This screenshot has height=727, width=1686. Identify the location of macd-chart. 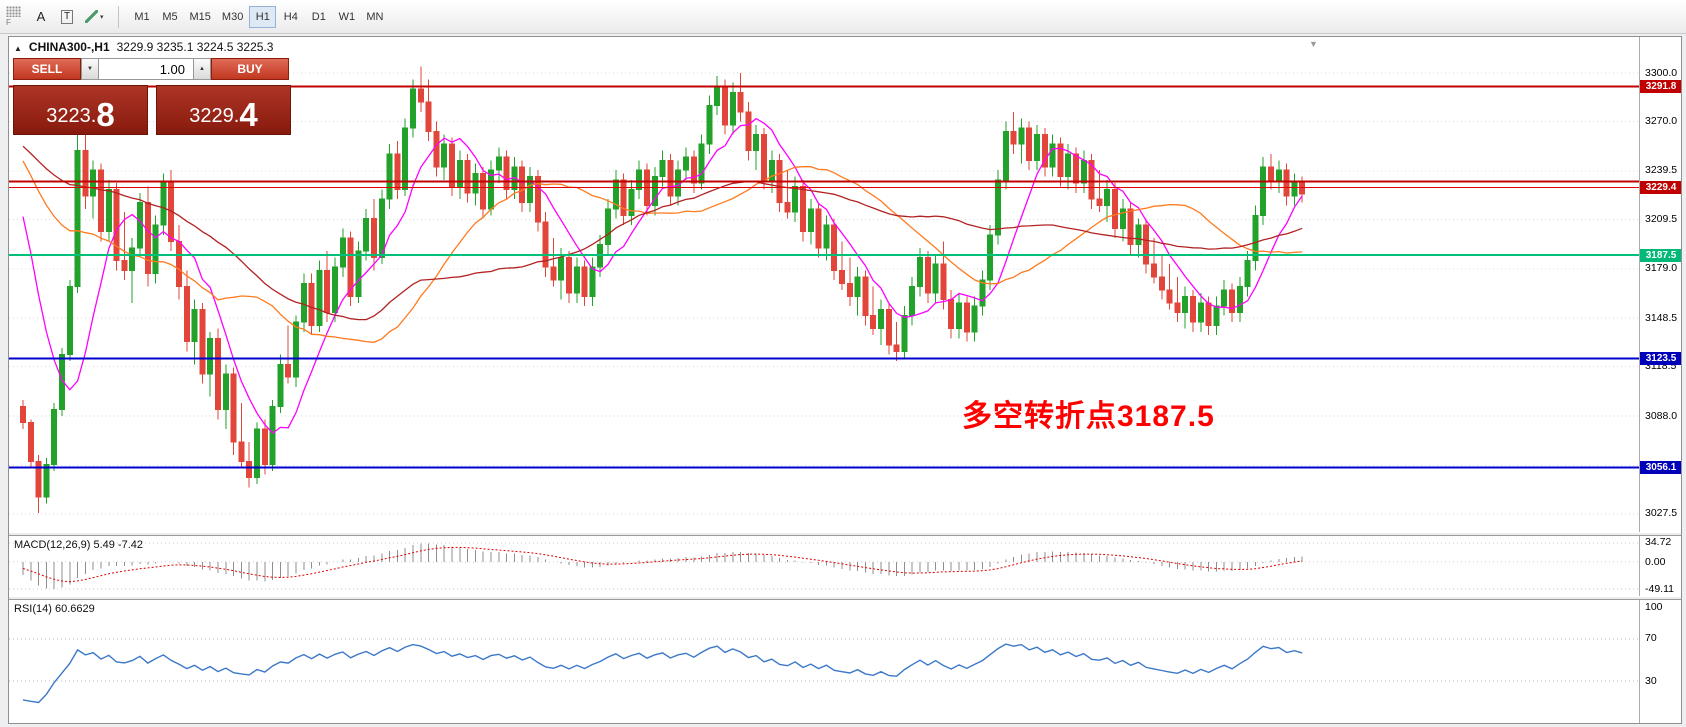
(824, 566).